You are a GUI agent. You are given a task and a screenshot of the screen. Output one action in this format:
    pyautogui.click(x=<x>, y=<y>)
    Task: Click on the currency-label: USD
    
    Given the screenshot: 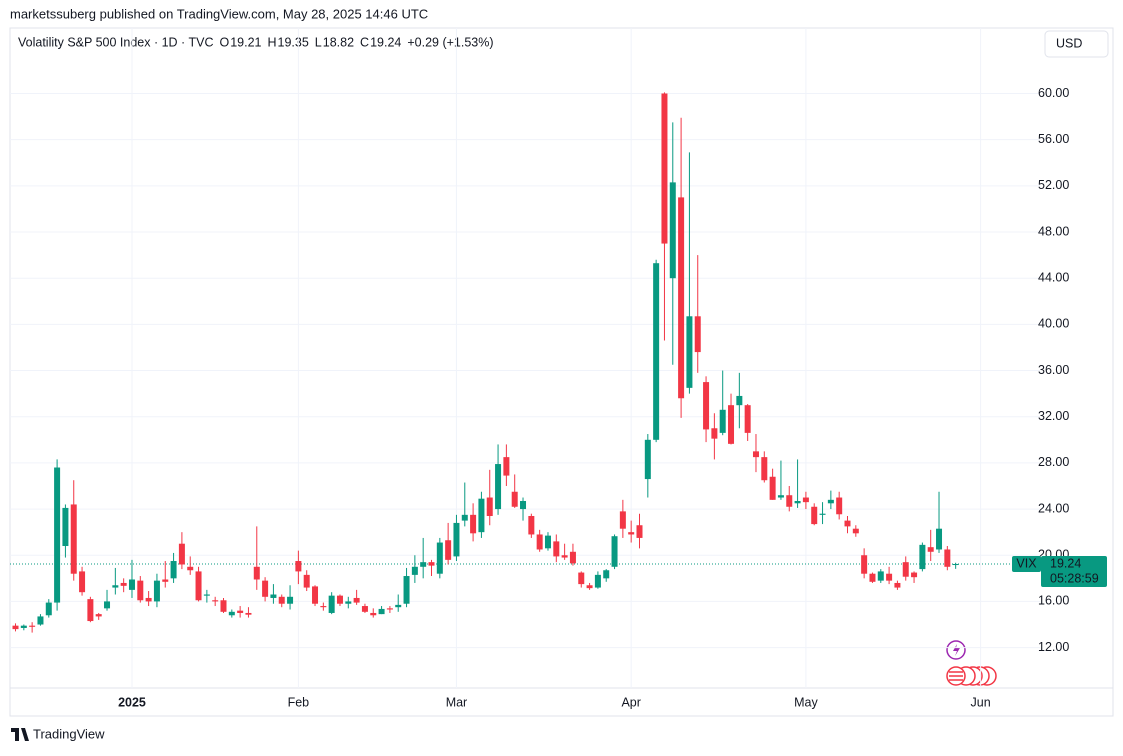 What is the action you would take?
    pyautogui.click(x=1069, y=43)
    